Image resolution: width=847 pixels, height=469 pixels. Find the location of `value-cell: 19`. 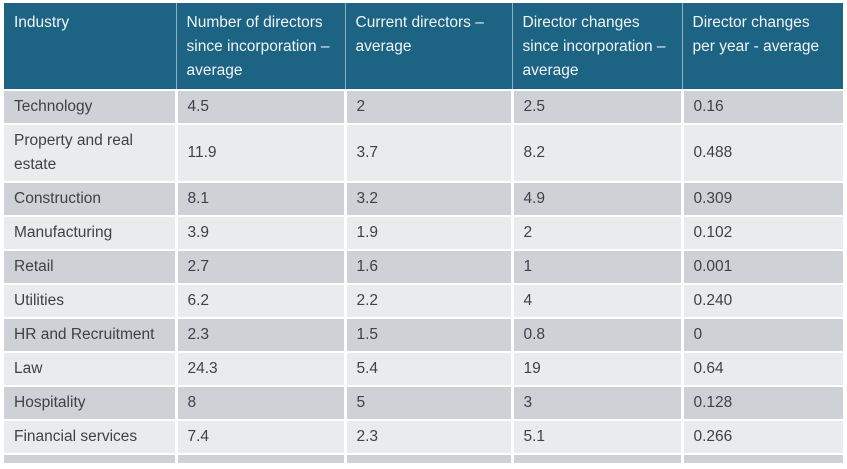

value-cell: 19 is located at coordinates (596, 368).